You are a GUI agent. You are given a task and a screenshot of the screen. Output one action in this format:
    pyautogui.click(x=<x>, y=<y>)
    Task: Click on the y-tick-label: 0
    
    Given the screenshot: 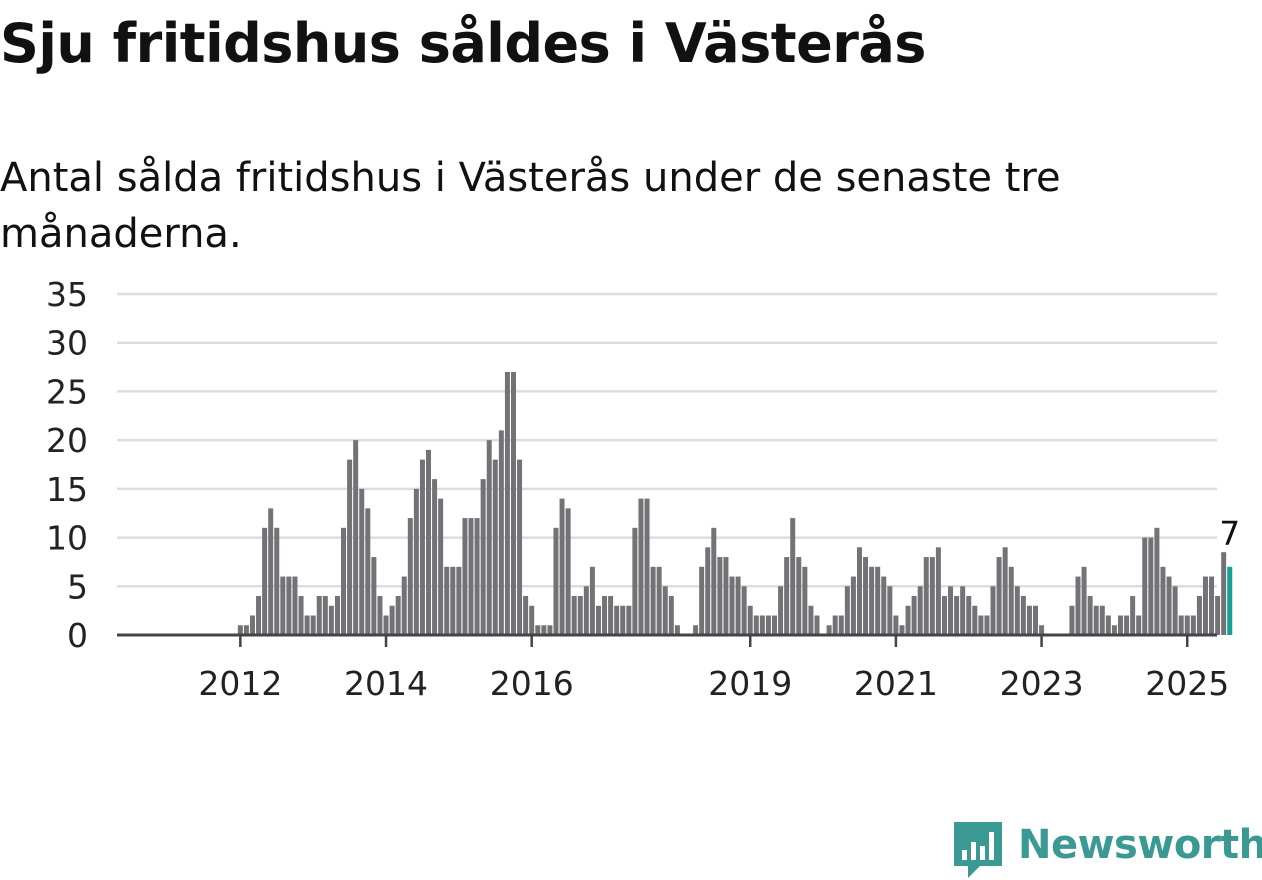 What is the action you would take?
    pyautogui.click(x=77, y=635)
    